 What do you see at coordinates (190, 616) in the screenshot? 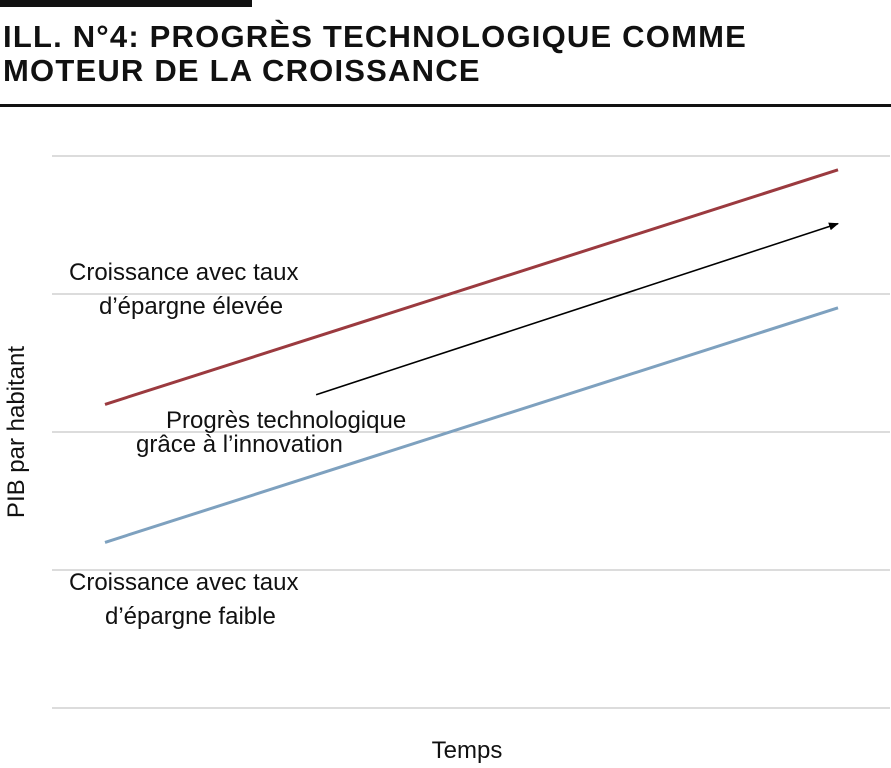
I see `series-label-low-line-2: d’épargne faible` at bounding box center [190, 616].